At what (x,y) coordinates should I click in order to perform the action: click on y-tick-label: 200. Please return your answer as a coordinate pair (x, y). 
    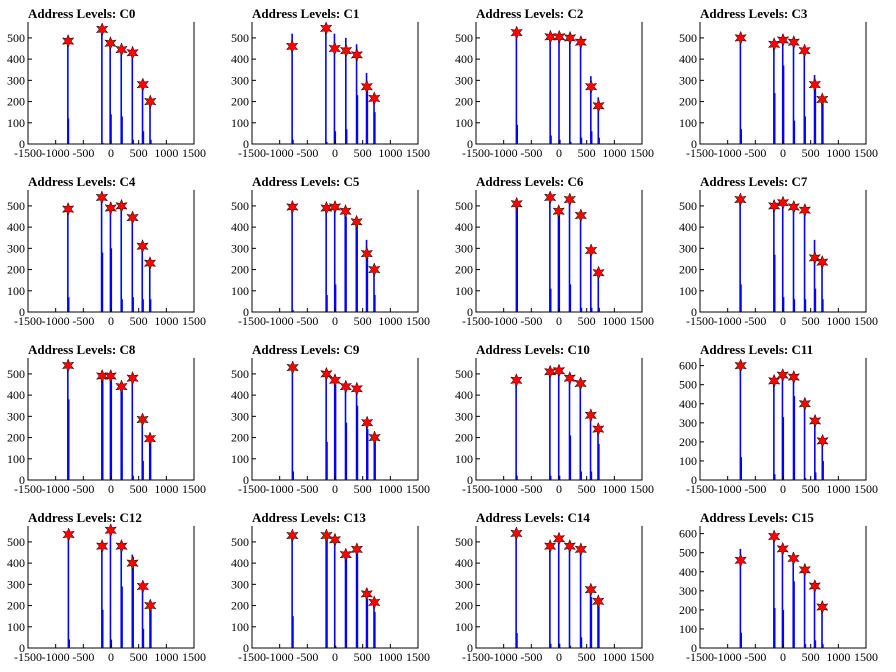
    Looking at the image, I should click on (688, 442).